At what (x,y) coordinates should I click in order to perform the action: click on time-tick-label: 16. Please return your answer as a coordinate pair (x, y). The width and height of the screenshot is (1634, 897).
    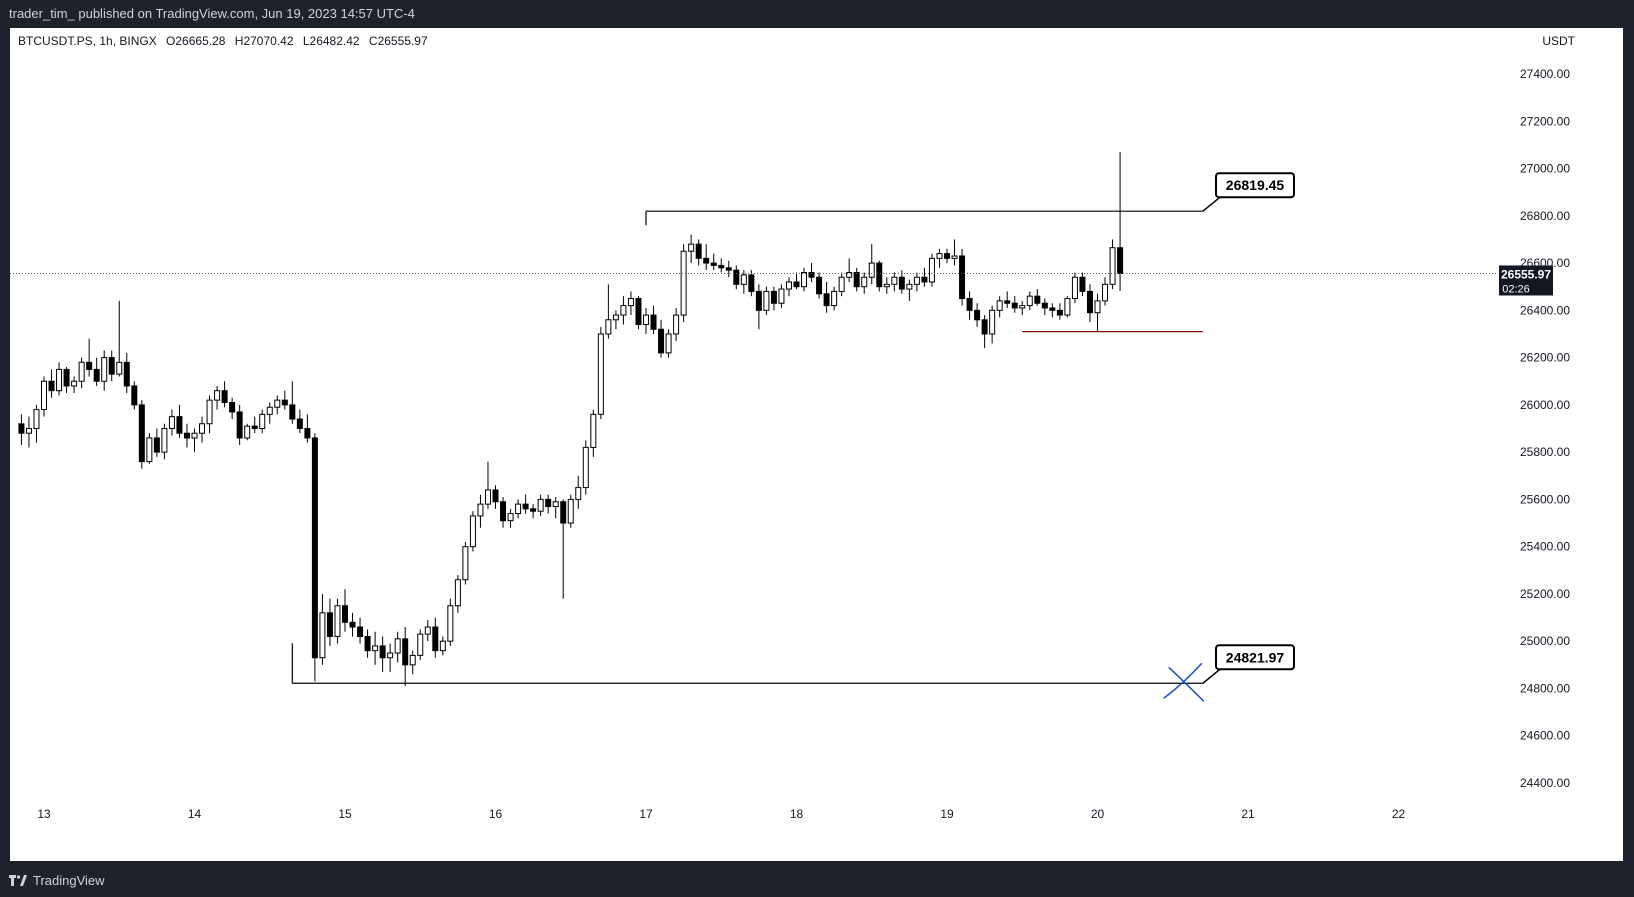
    Looking at the image, I should click on (496, 814).